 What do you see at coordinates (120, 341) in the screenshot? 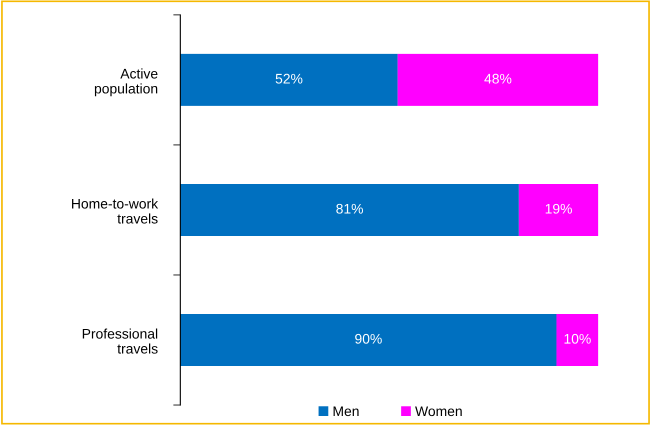
I see `y-tick-label: Professional travels` at bounding box center [120, 341].